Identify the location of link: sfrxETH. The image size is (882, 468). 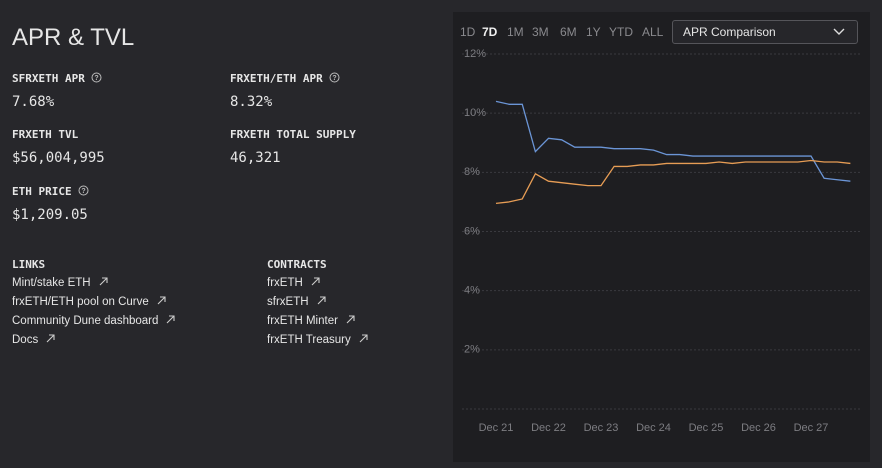
(296, 302).